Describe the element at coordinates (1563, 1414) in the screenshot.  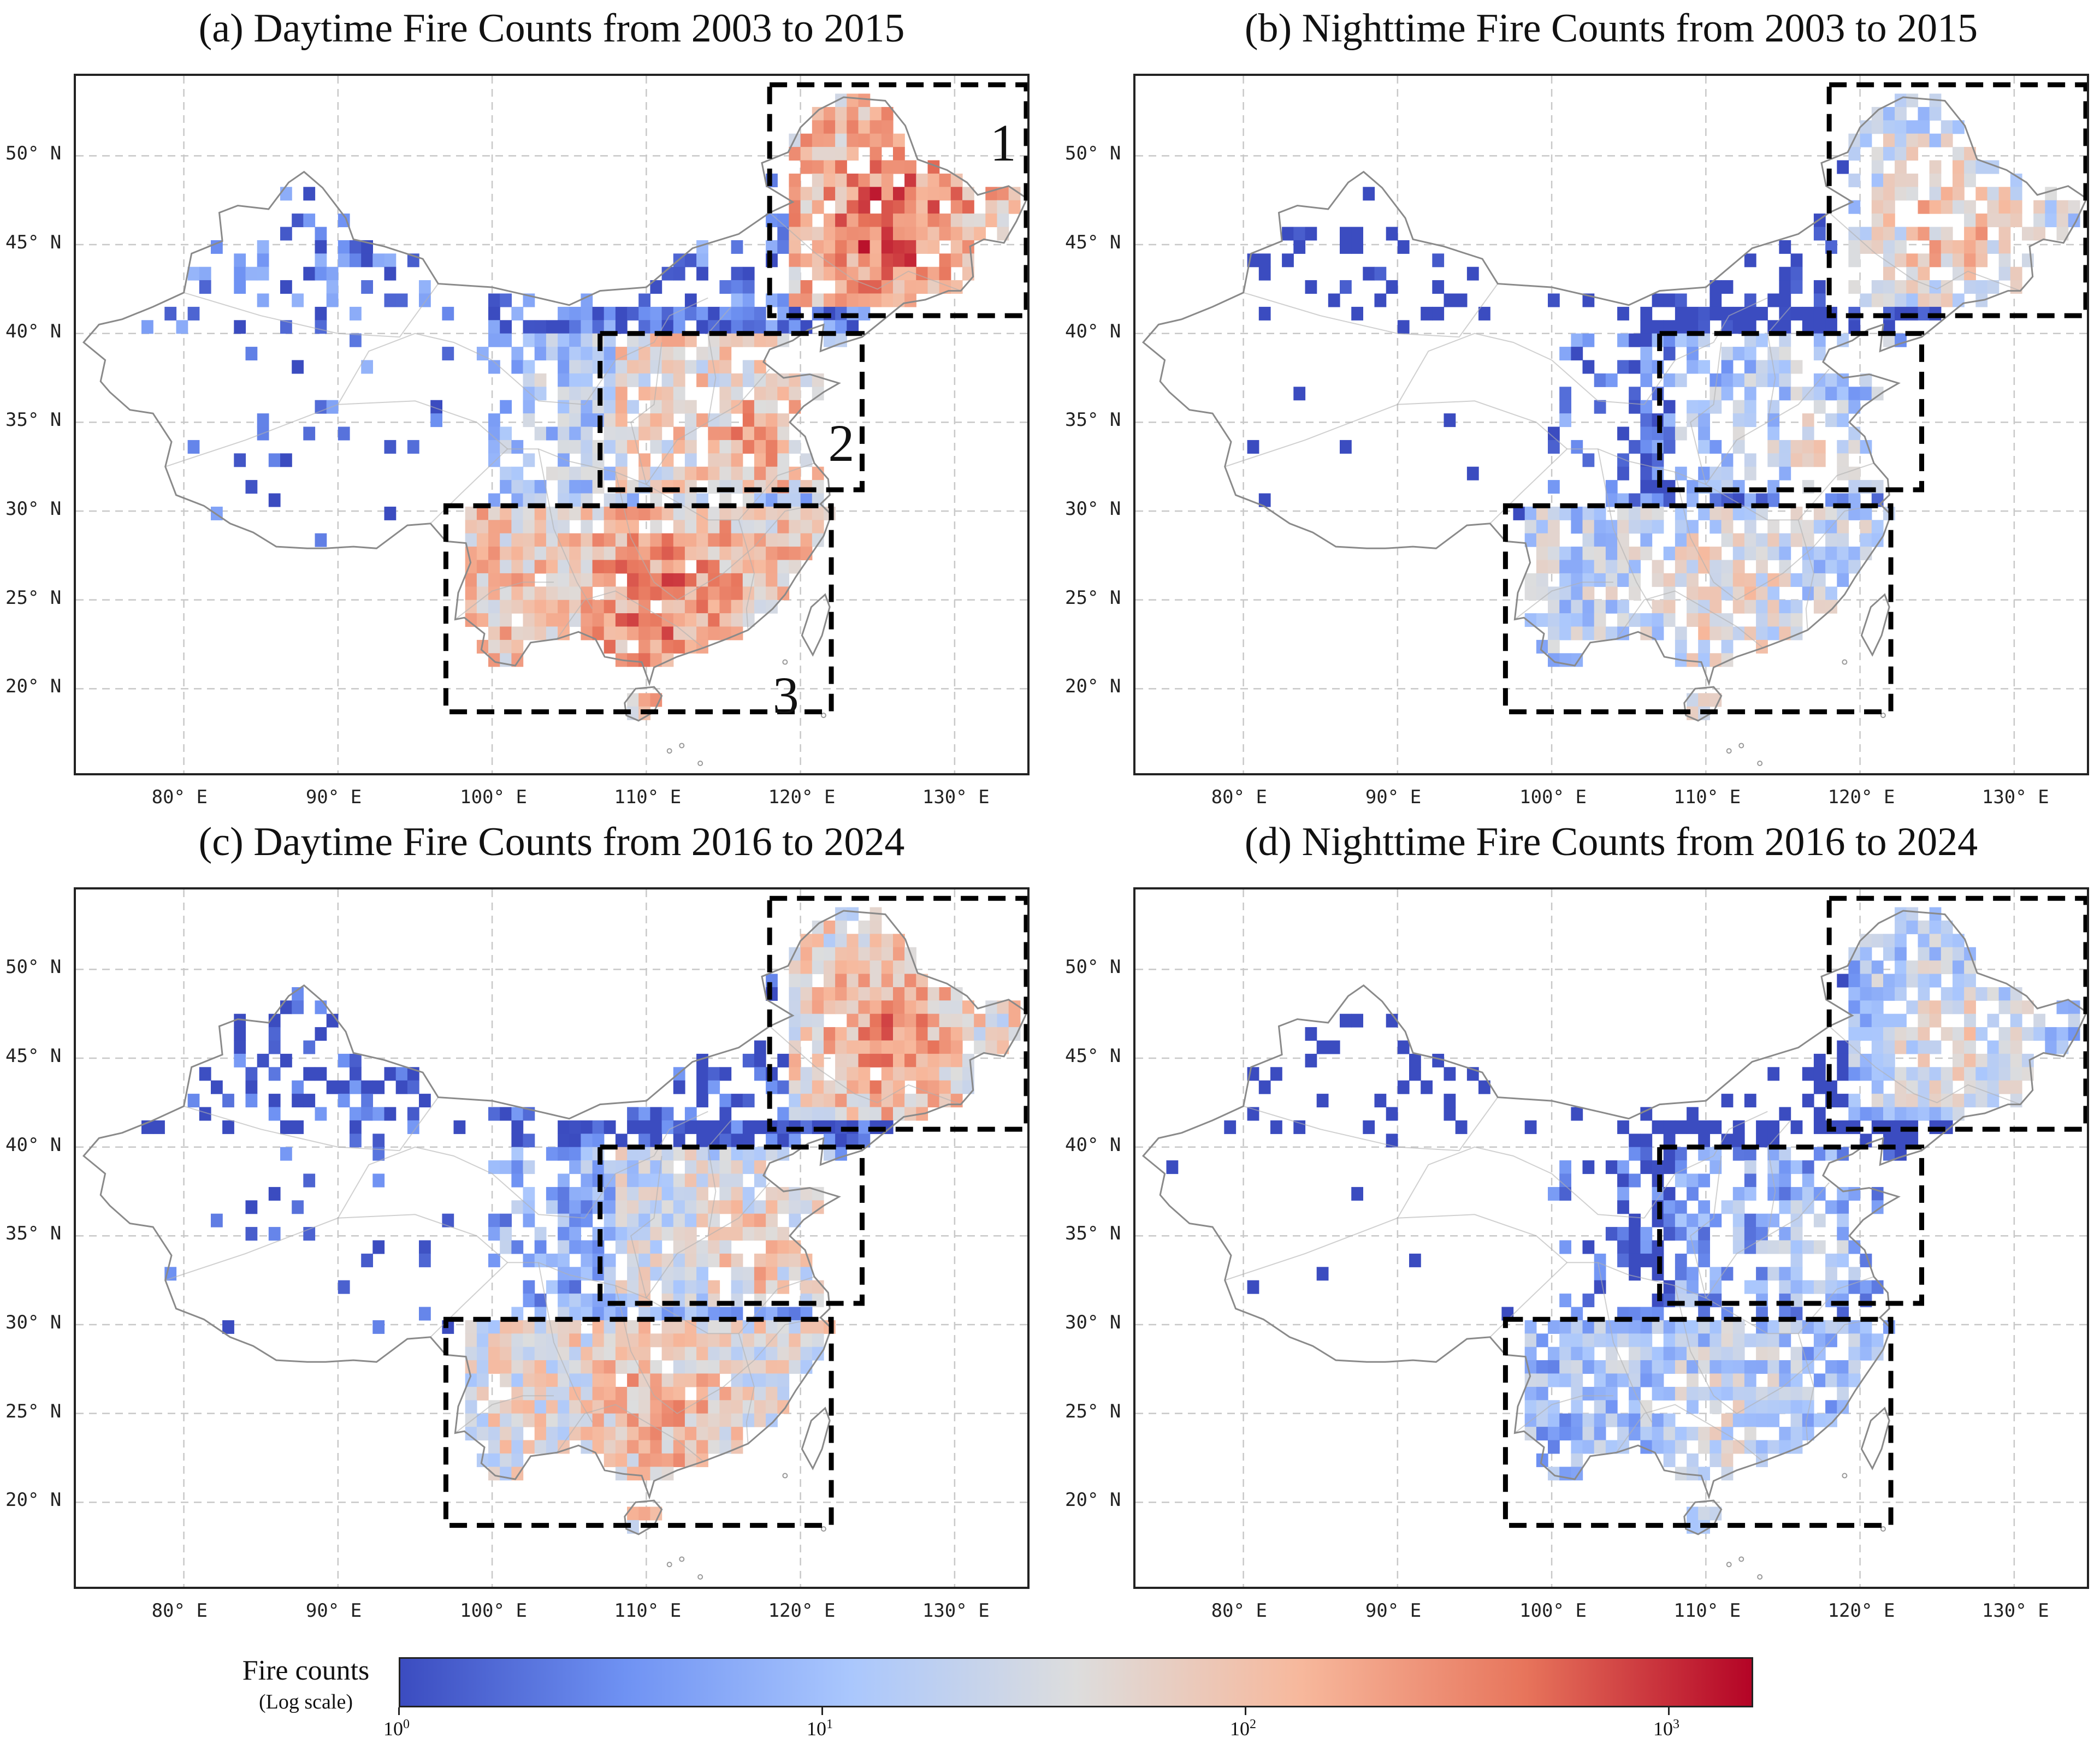
I see `province-boundary` at that location.